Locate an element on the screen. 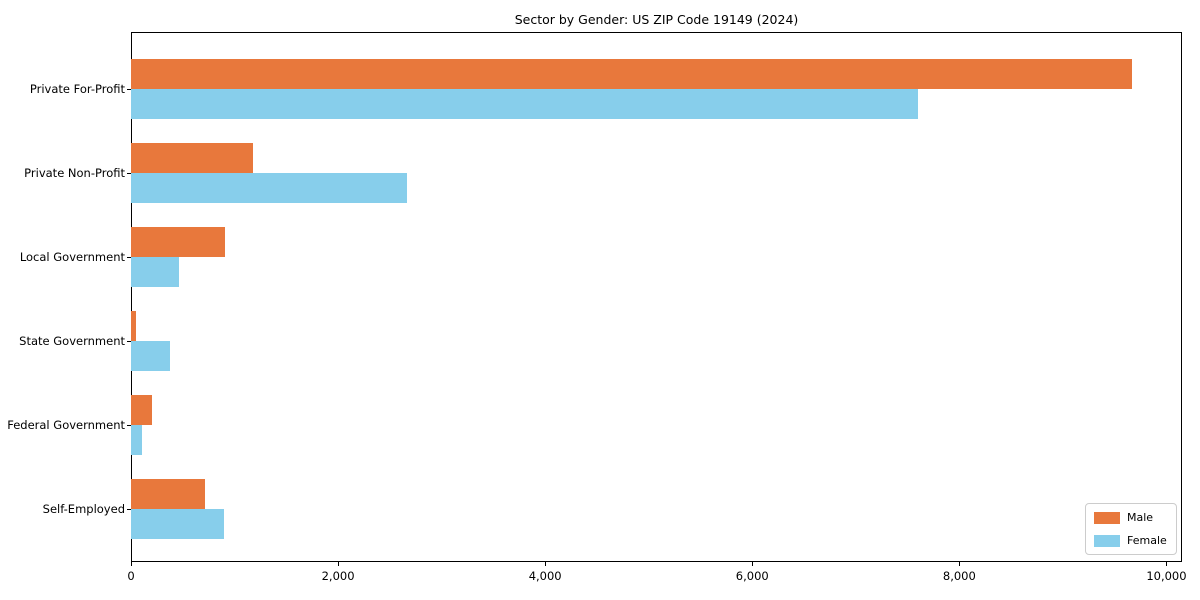 This screenshot has width=1200, height=600. y-axis-category-label: Local Government is located at coordinates (72, 257).